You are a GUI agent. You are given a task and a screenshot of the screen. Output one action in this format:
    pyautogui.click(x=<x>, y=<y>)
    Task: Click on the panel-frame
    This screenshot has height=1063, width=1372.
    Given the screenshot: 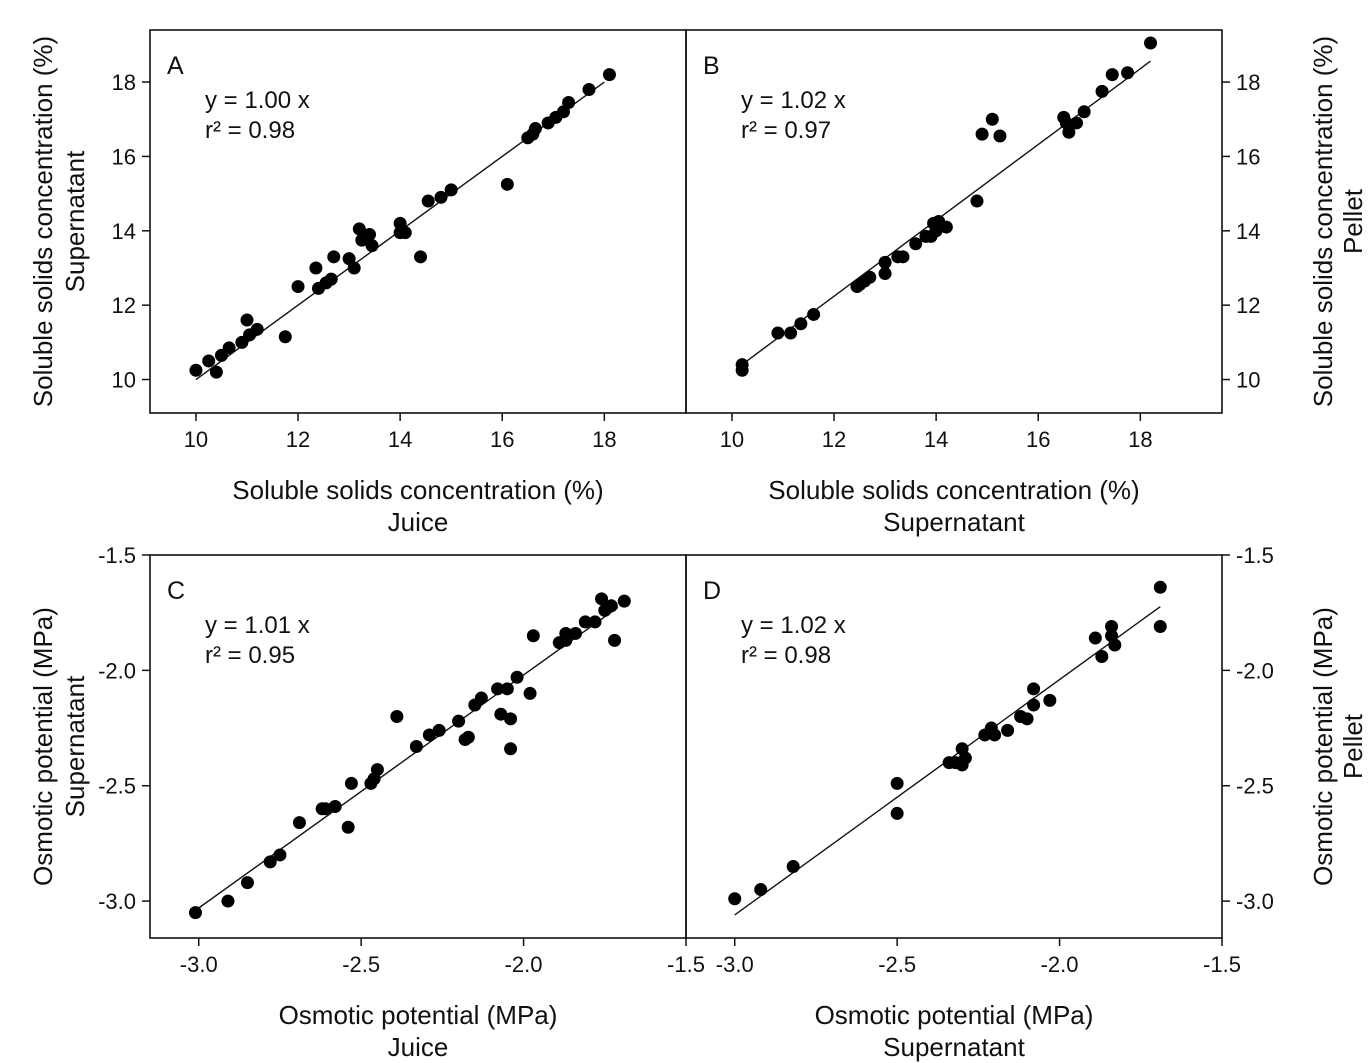 What is the action you would take?
    pyautogui.click(x=954, y=221)
    